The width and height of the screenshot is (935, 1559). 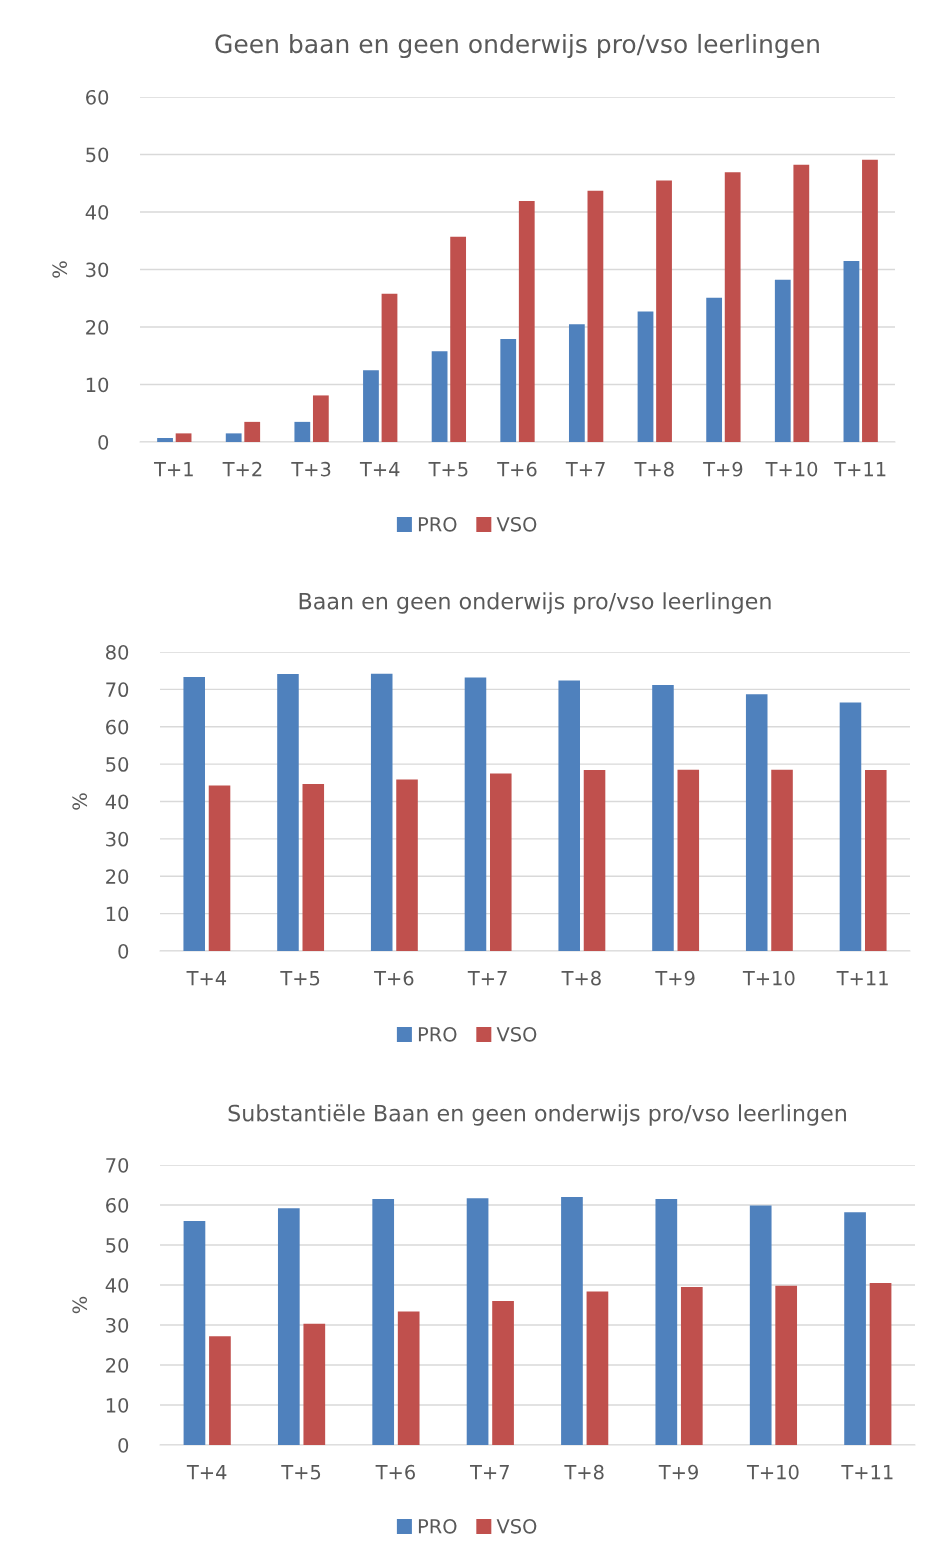 I want to click on chart-title: Baan en geen onderwijs pro/vso leerlingen, so click(x=535, y=603).